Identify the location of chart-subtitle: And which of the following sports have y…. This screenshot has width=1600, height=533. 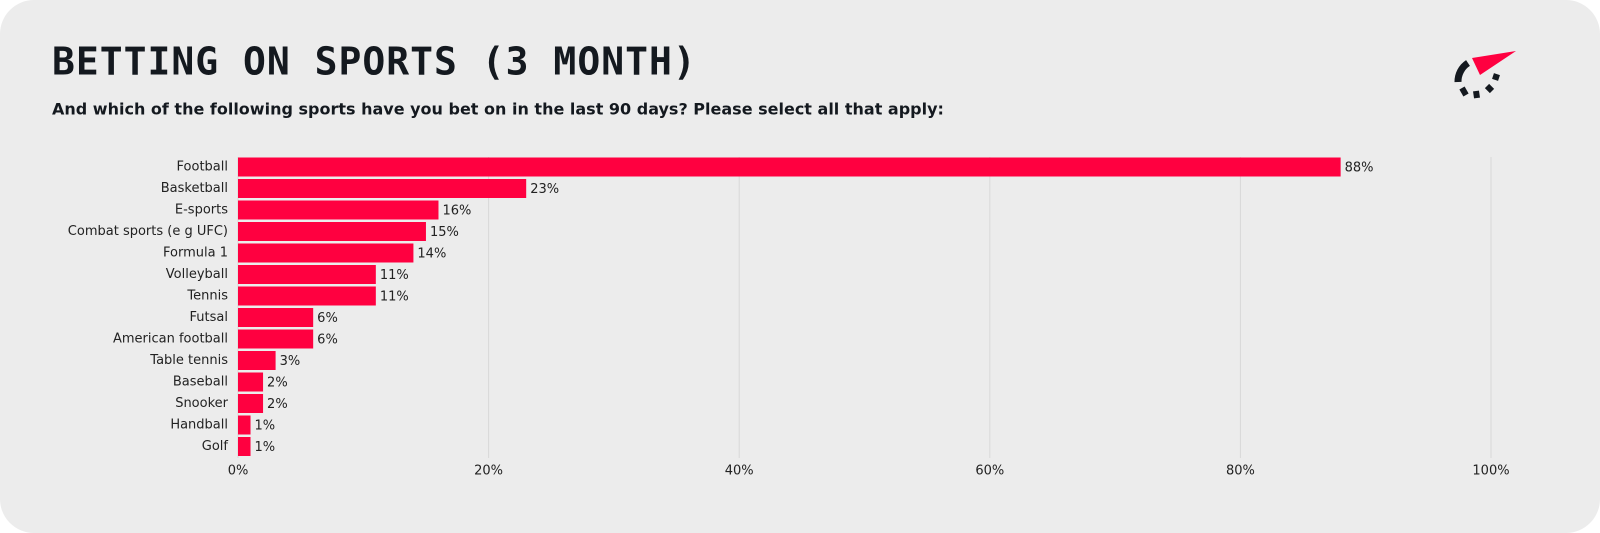
(498, 109).